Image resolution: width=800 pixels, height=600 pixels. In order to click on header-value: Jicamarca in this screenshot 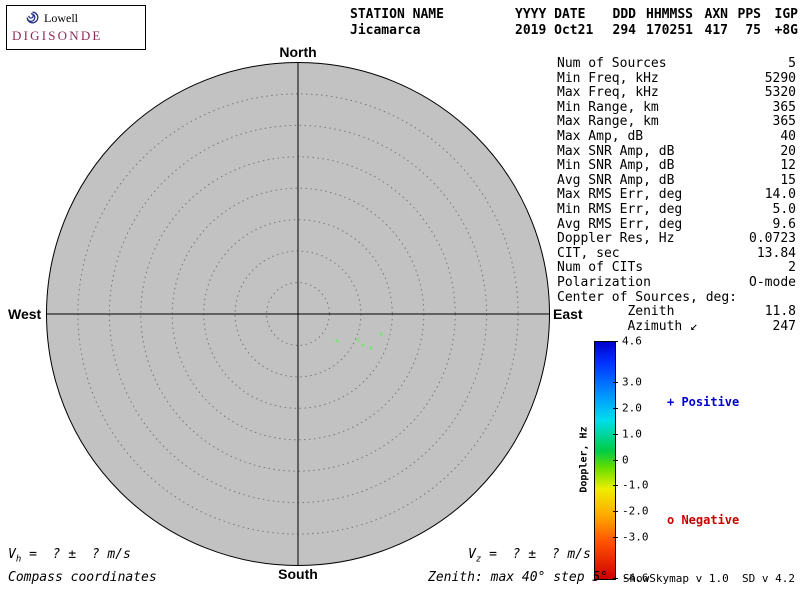, I will do `click(385, 30)`.